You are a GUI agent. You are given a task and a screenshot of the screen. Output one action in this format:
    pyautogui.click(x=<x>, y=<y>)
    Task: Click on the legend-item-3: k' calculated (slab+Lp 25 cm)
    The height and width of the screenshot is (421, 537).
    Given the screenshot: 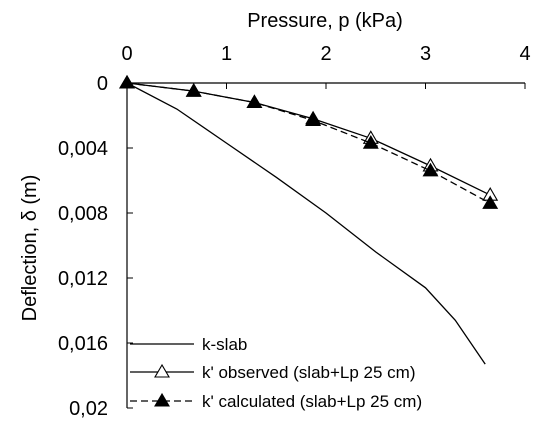 What is the action you would take?
    pyautogui.click(x=276, y=401)
    